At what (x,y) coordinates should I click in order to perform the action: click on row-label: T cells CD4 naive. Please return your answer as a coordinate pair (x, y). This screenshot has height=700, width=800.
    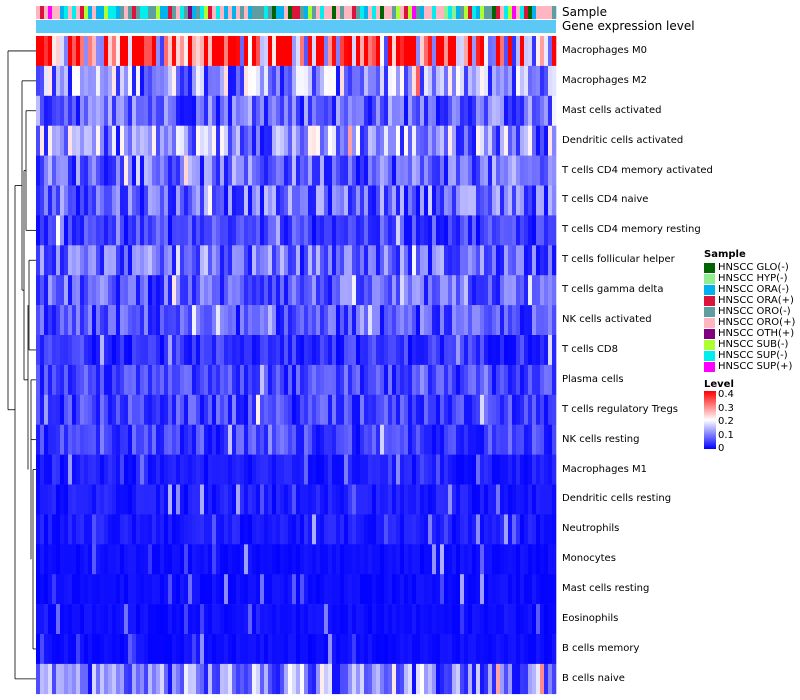
    Looking at the image, I should click on (605, 200).